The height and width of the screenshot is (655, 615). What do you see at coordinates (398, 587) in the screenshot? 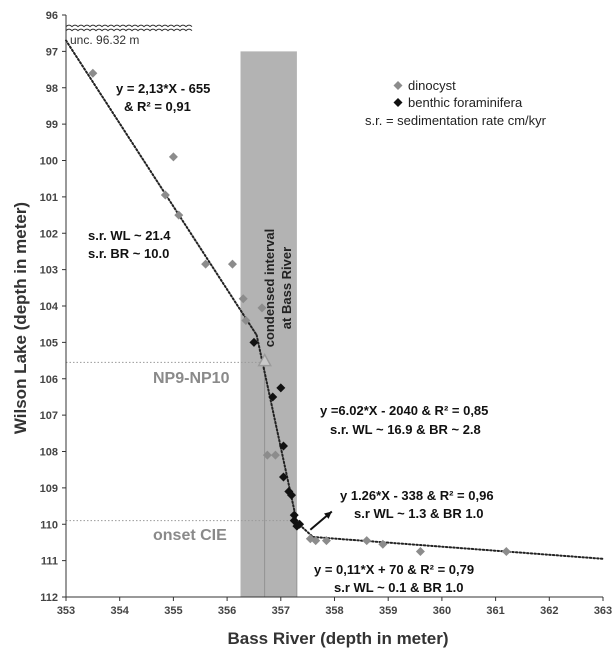
I see `annotation-5-line2: s.r WL ~ 0.1 & BR 1.0` at bounding box center [398, 587].